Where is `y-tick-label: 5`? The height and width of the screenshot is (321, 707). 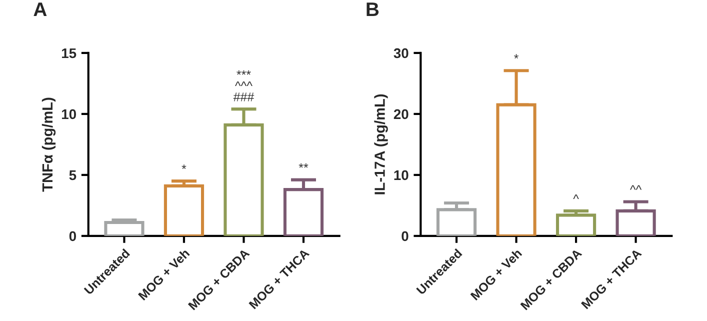
y-tick-label: 5 is located at coordinates (72, 175).